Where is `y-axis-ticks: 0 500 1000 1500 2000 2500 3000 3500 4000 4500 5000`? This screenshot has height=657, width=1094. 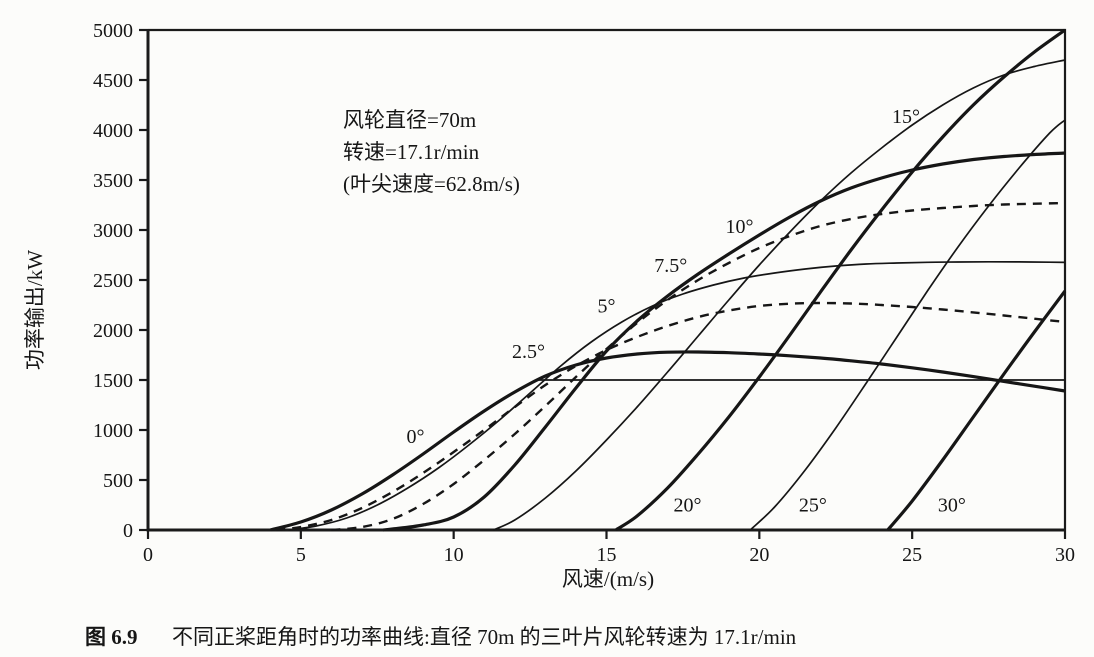 y-axis-ticks: 0 500 1000 1500 2000 2500 3000 3500 4000 4500 5000 is located at coordinates (120, 281).